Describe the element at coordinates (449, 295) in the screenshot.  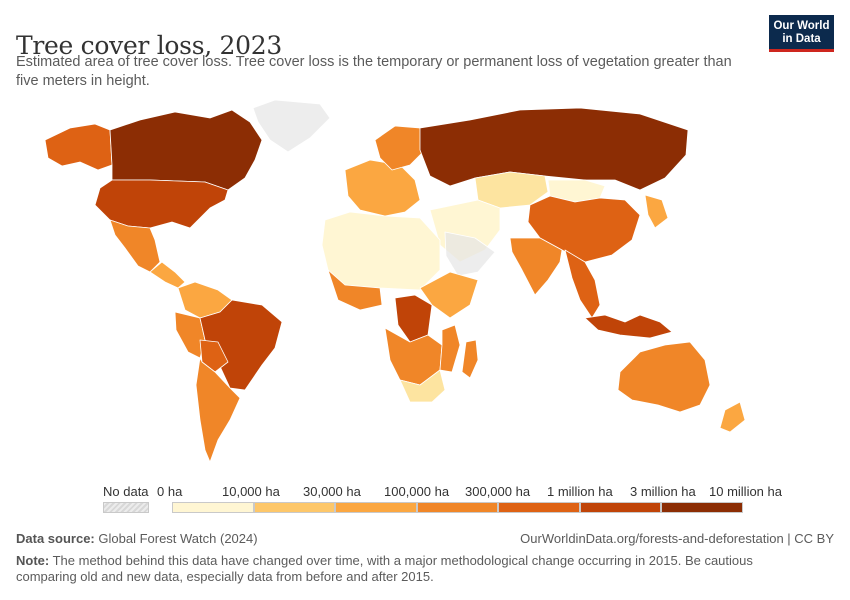
I see `region-east-africa: Colombia` at that location.